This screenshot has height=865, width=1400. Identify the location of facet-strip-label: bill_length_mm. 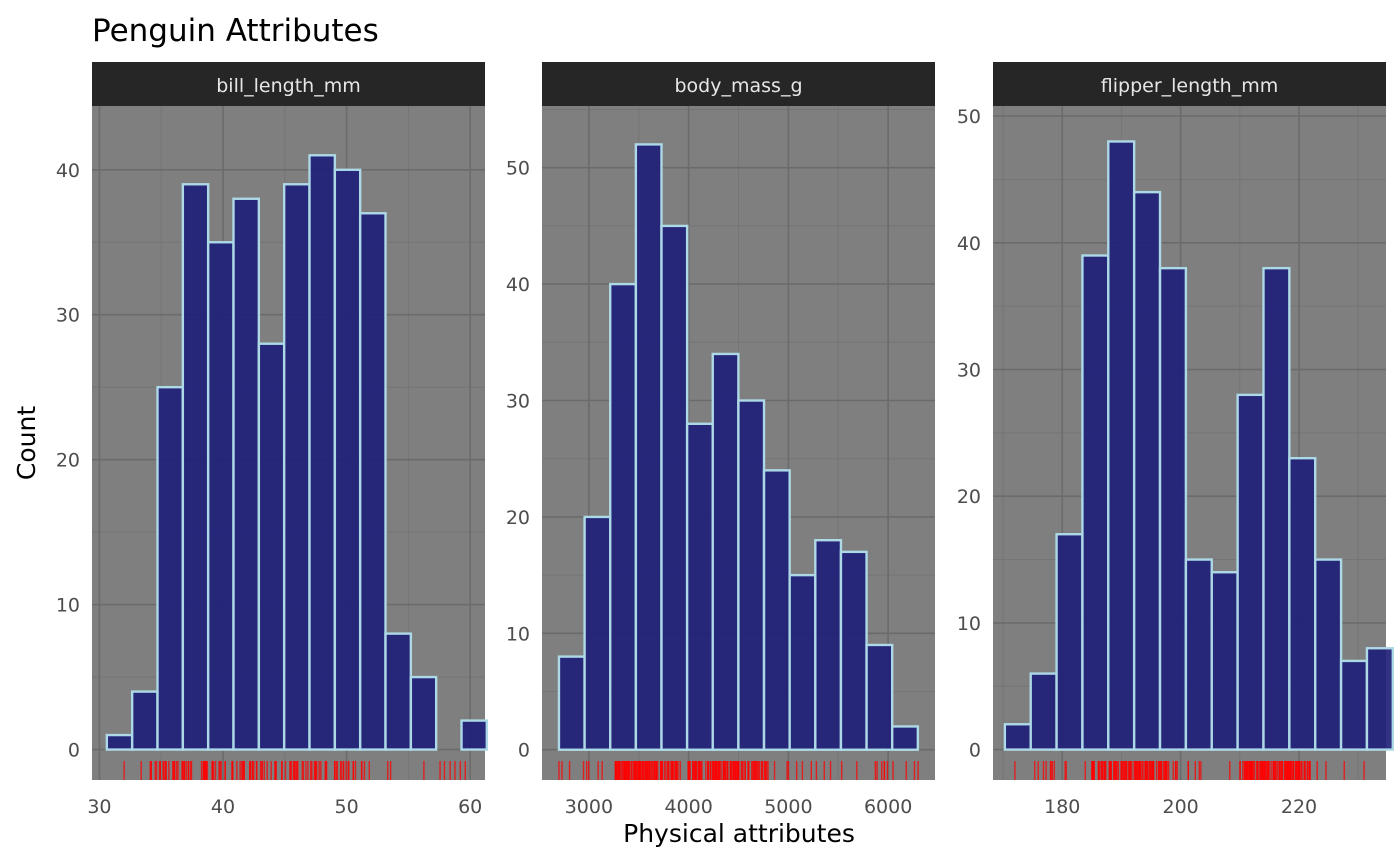
(288, 86).